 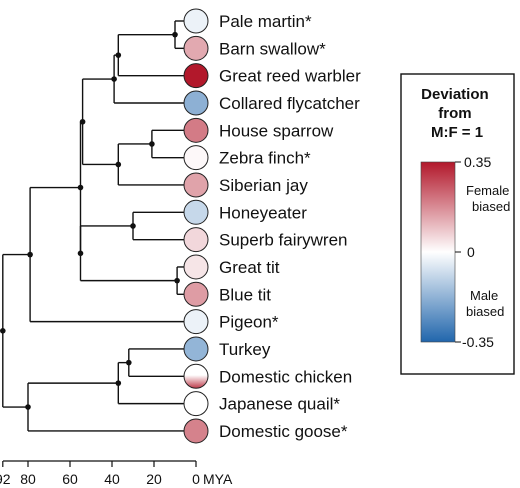 I want to click on legend-male-label: Male biased, so click(x=485, y=303).